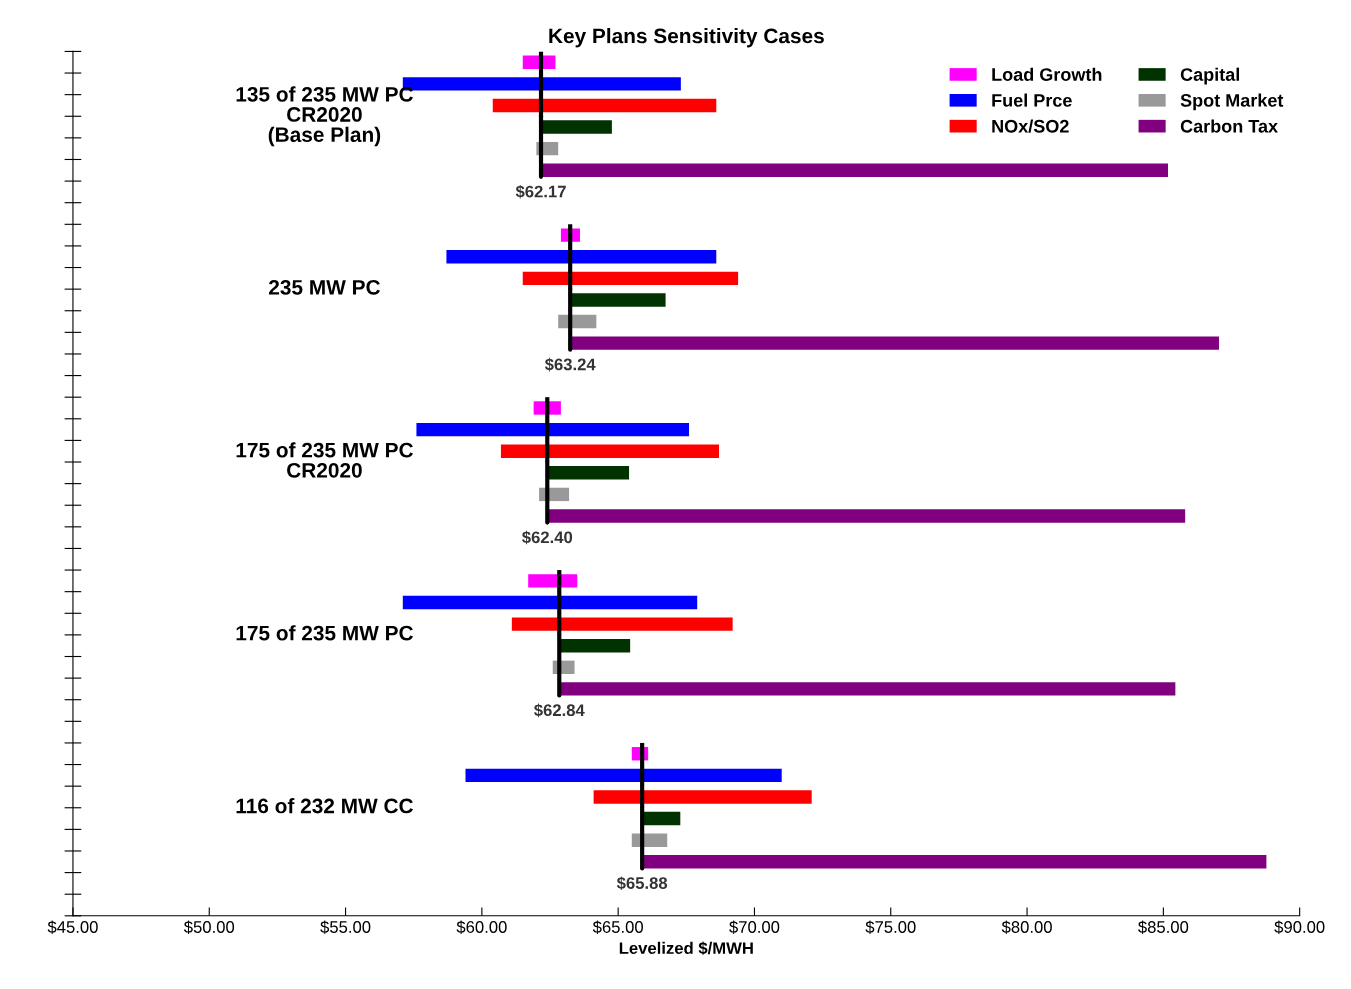  I want to click on y-tick-label: 175 of 235 MW PC, so click(325, 633).